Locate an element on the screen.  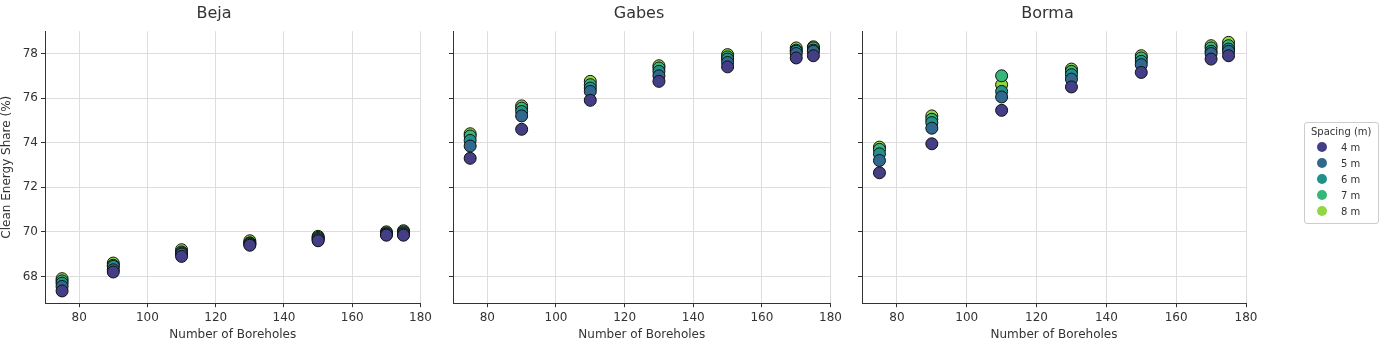
y-axis-title: Clean Energy Share (%) is located at coordinates (7, 167).